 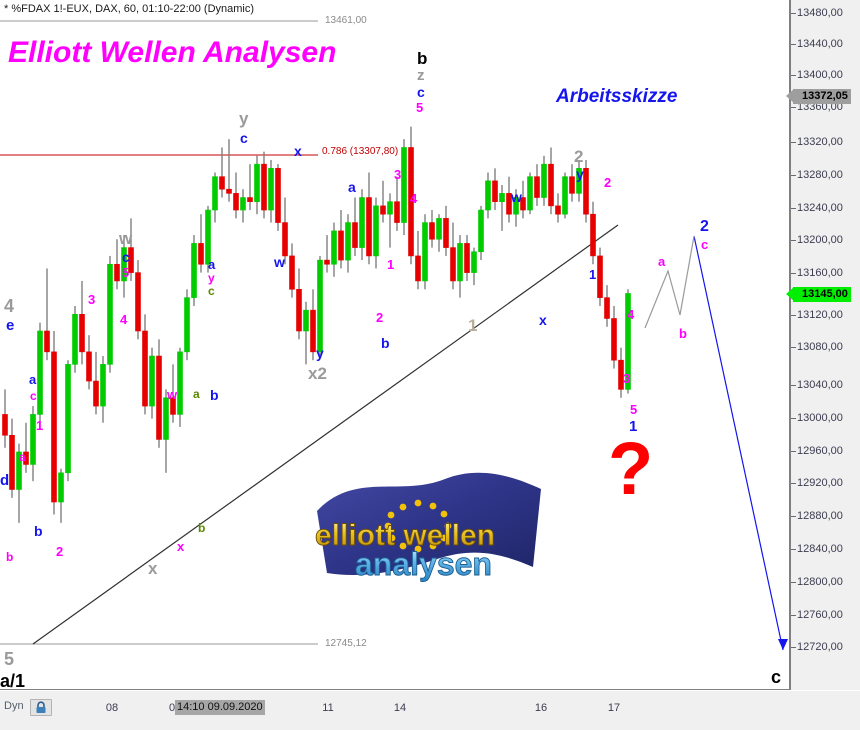 I want to click on fib-retracement-label: 0.786 (13307,80), so click(x=360, y=151).